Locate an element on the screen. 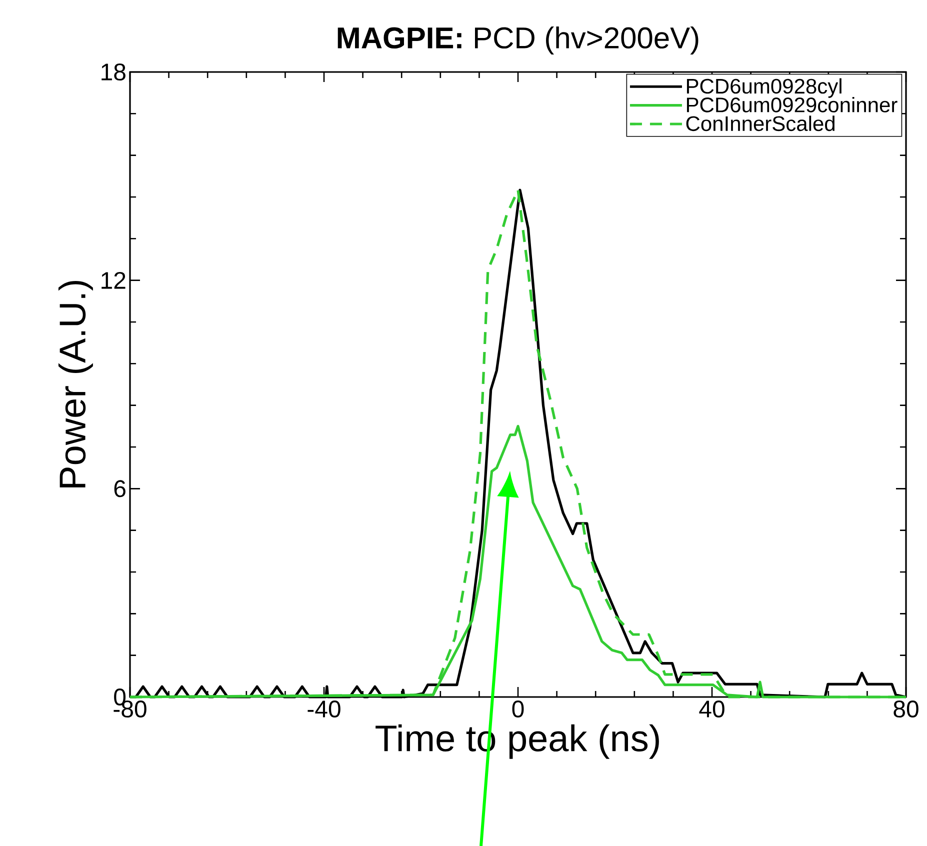 This screenshot has width=927, height=846. x-tick-label: 0 is located at coordinates (518, 709).